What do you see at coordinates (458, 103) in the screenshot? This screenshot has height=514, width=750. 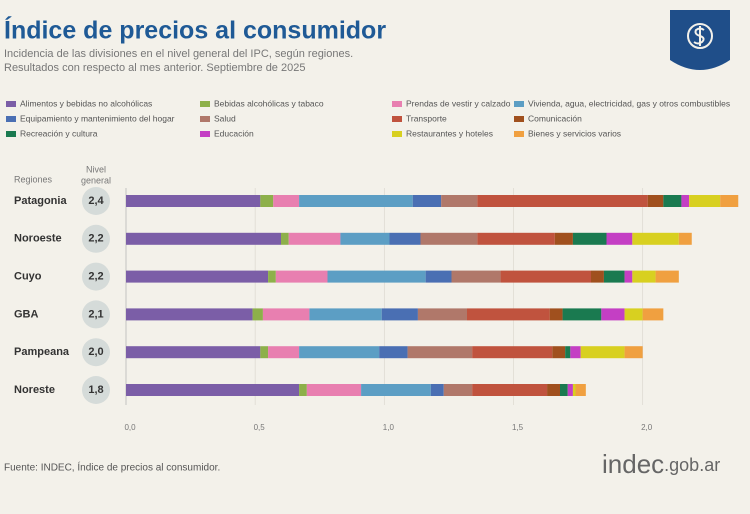 I see `legend-label: Prendas de vestir y calzado` at bounding box center [458, 103].